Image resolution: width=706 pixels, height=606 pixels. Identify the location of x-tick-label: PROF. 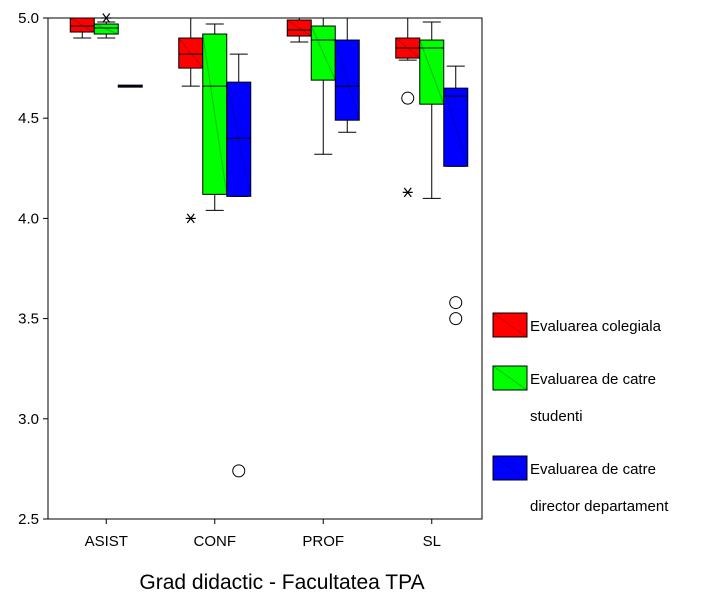
(323, 541).